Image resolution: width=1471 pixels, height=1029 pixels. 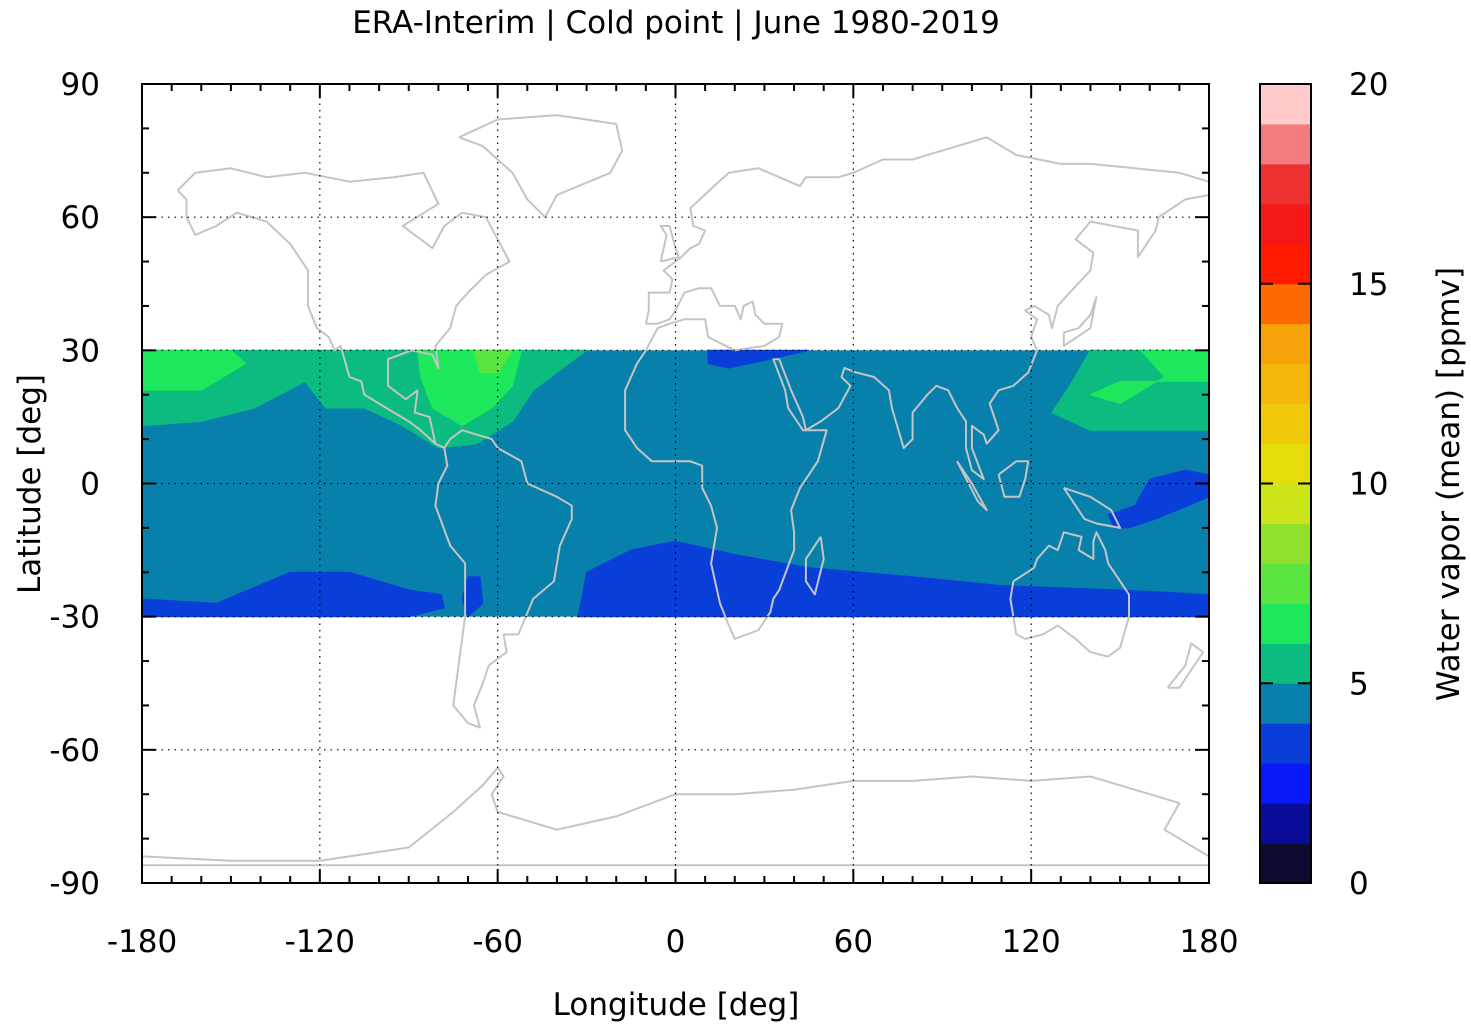 What do you see at coordinates (676, 942) in the screenshot?
I see `x-tick-label: 0` at bounding box center [676, 942].